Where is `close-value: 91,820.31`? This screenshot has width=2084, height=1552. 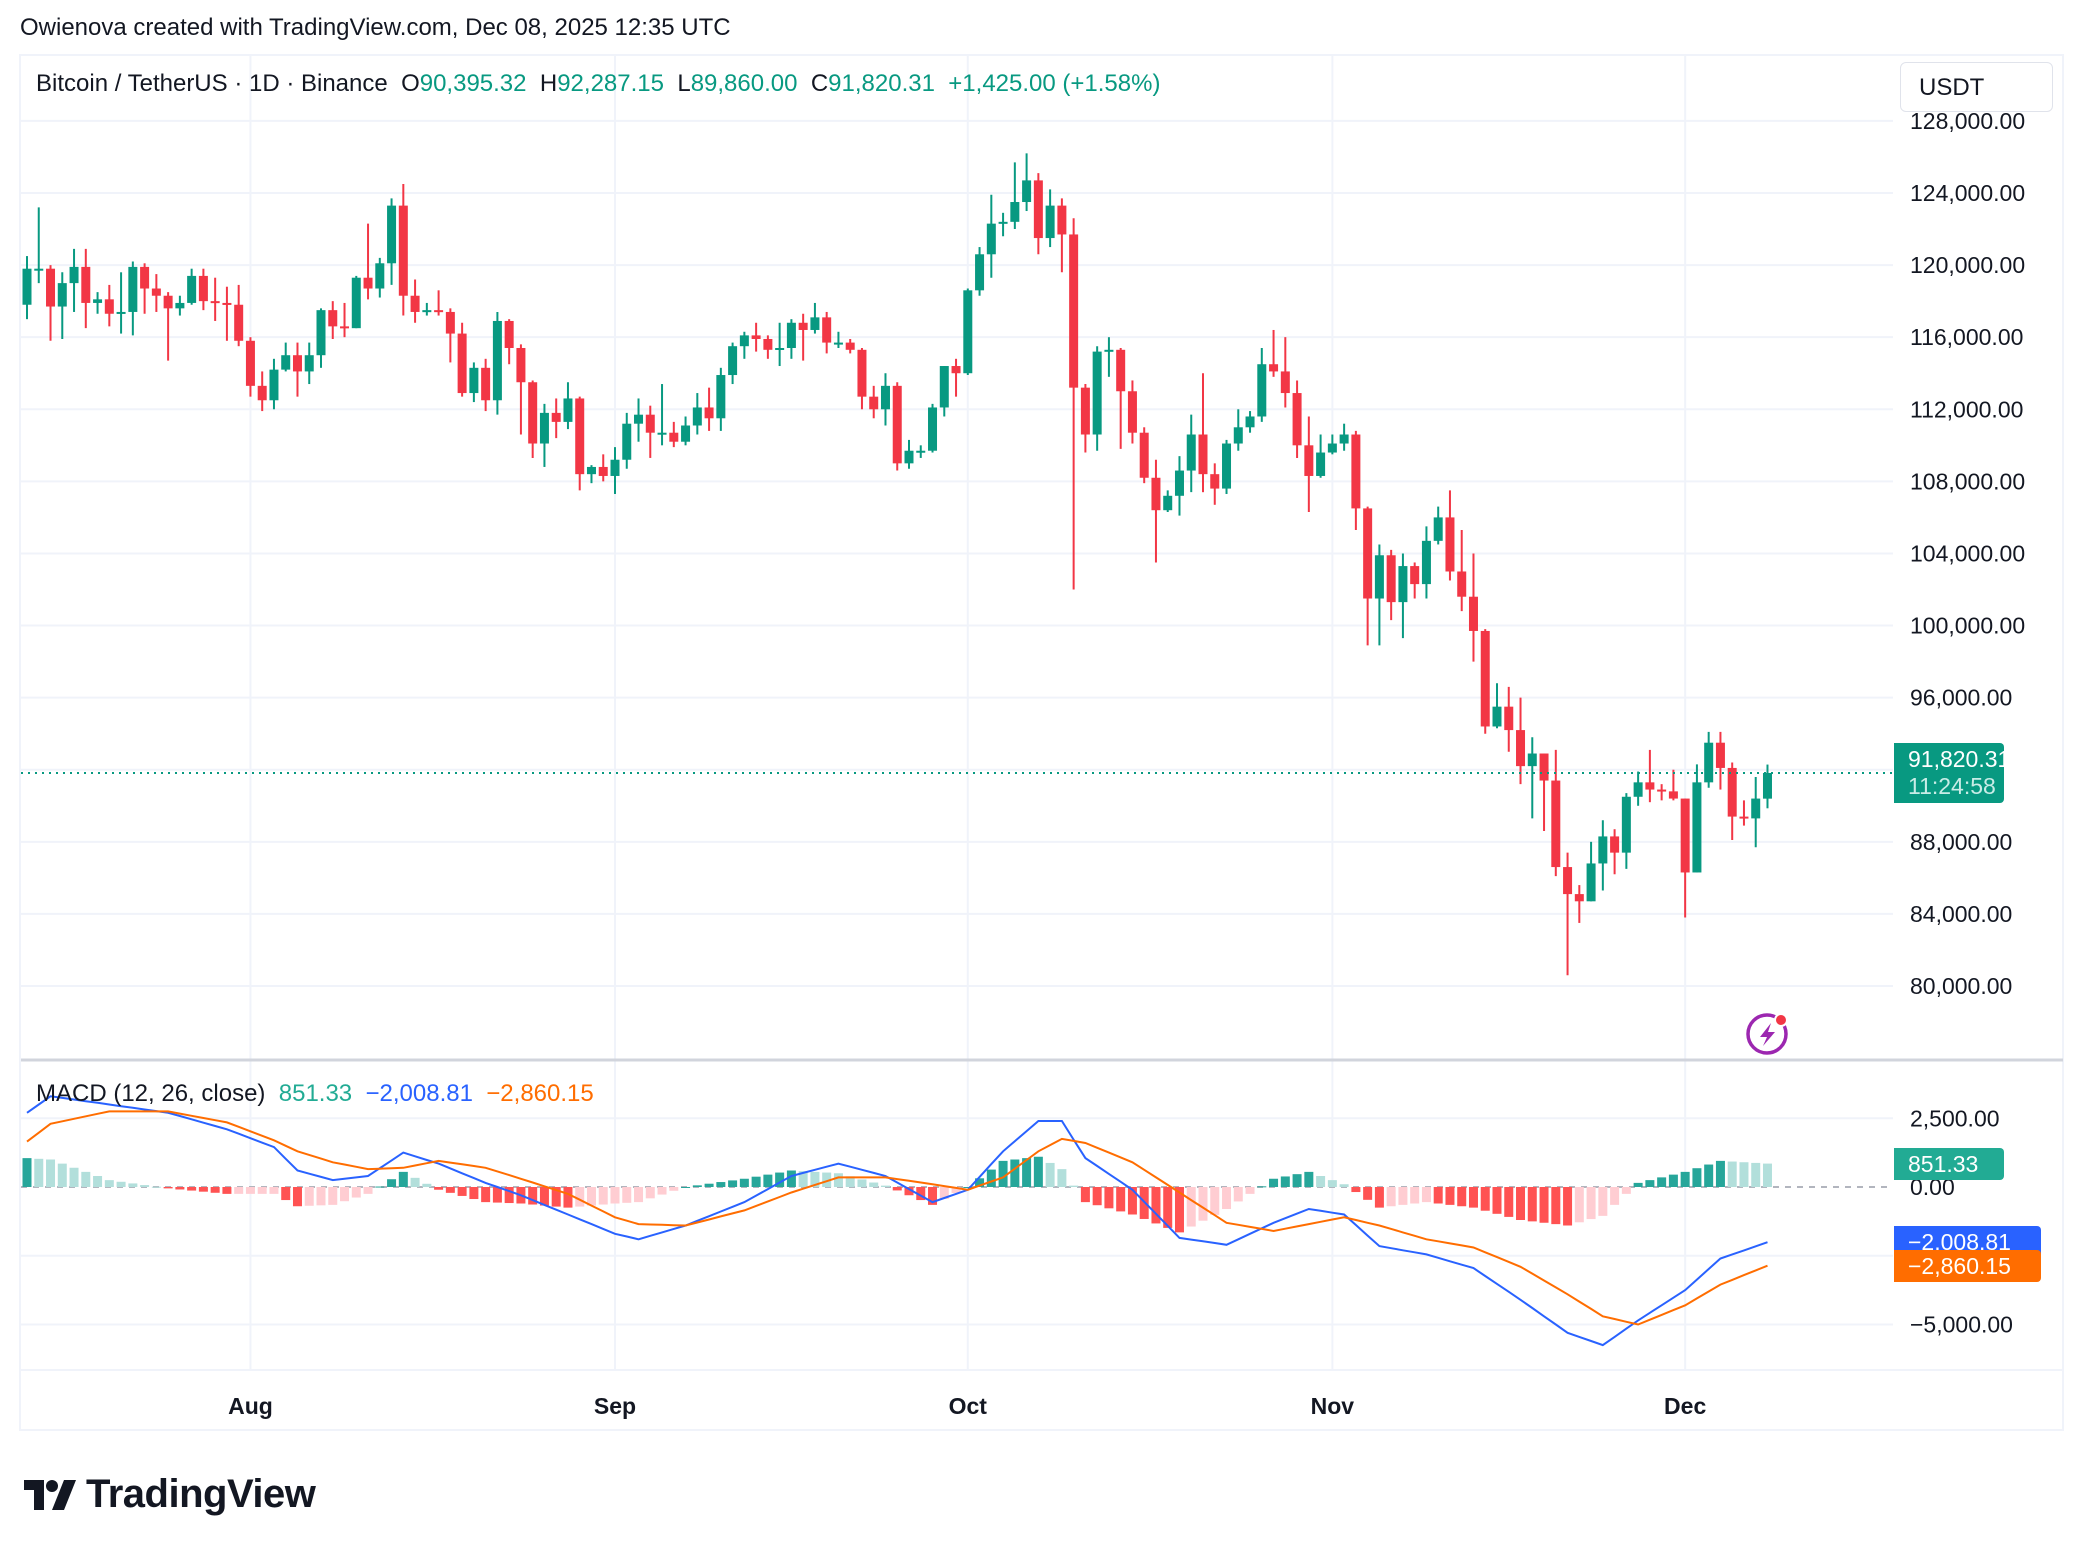
close-value: 91,820.31 is located at coordinates (881, 83).